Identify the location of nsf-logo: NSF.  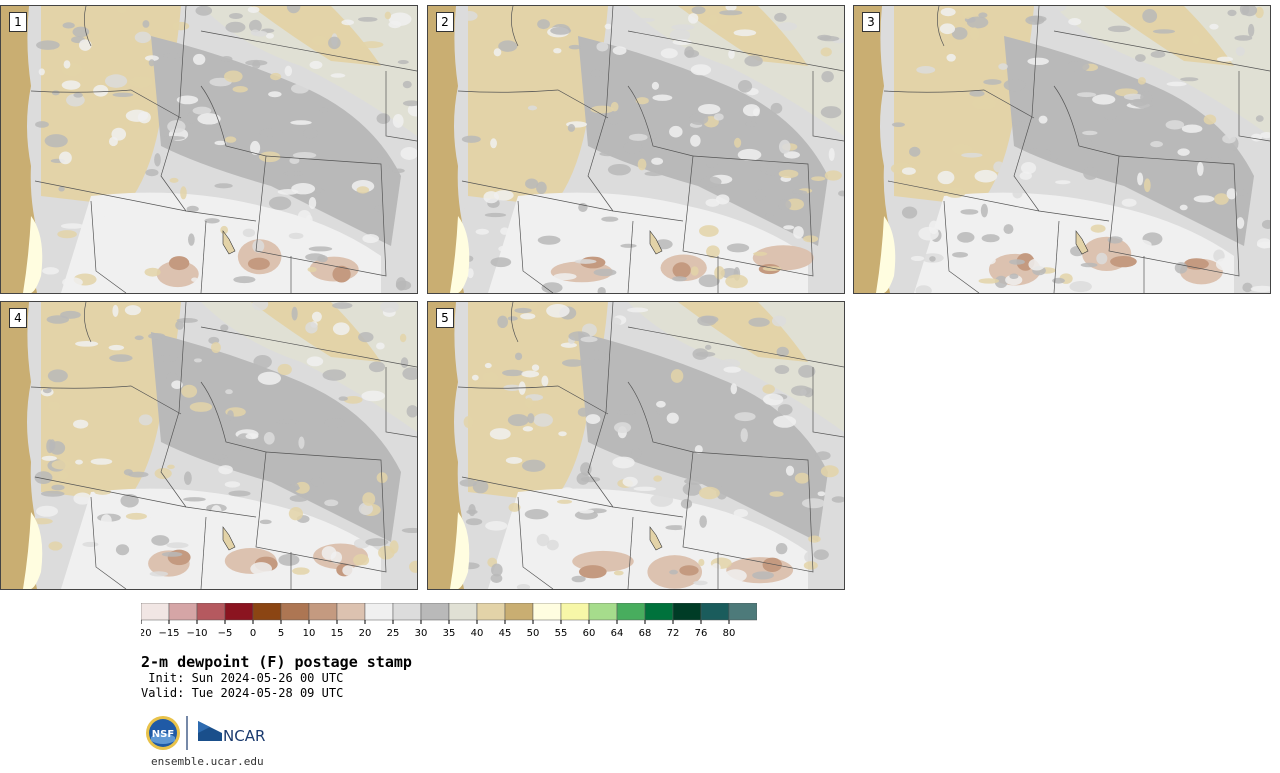
(163, 733).